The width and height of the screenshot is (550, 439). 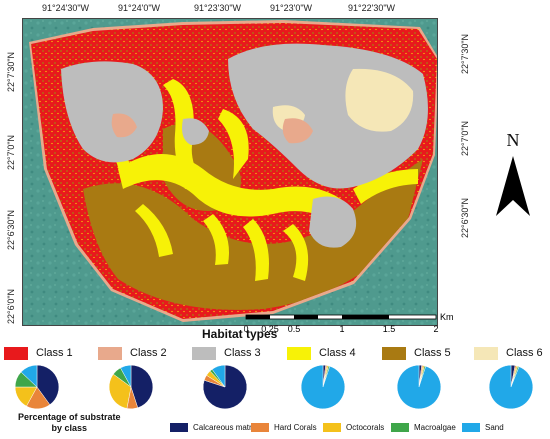 What do you see at coordinates (465, 217) in the screenshot?
I see `lat-label-right-3: 22°6'30"N` at bounding box center [465, 217].